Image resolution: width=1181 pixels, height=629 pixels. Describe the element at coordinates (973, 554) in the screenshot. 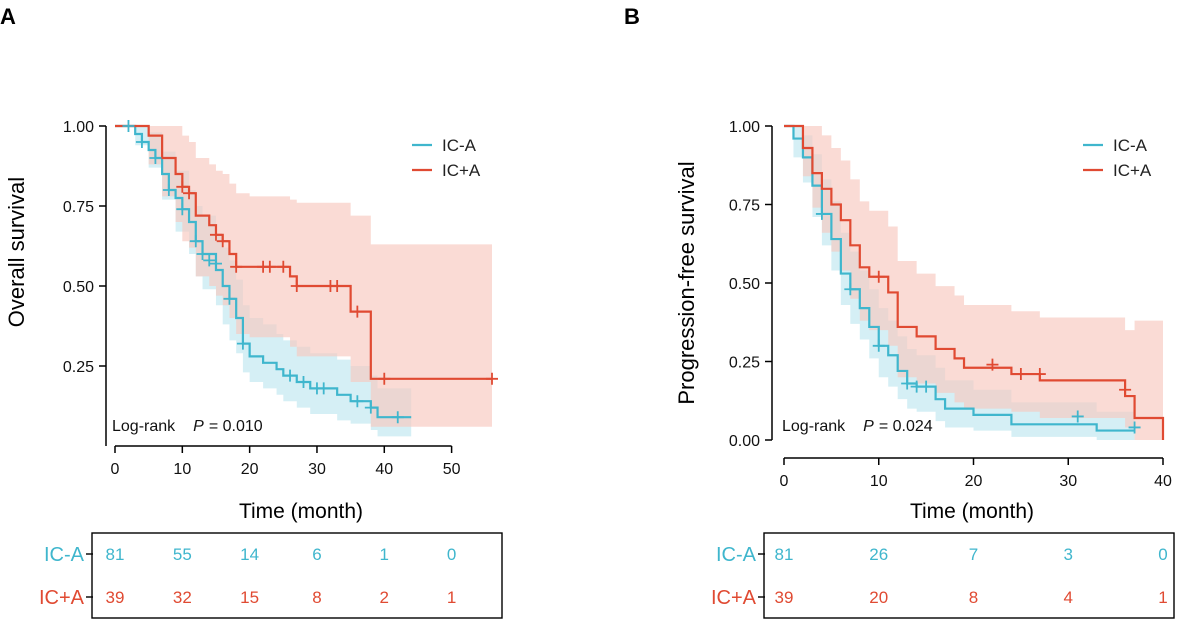

I see `risk-count-ic-a: 7` at that location.